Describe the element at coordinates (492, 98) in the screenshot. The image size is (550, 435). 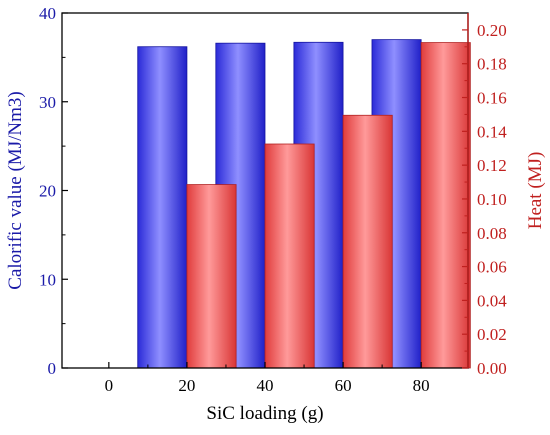
I see `right-y-tick-label: 0.16` at that location.